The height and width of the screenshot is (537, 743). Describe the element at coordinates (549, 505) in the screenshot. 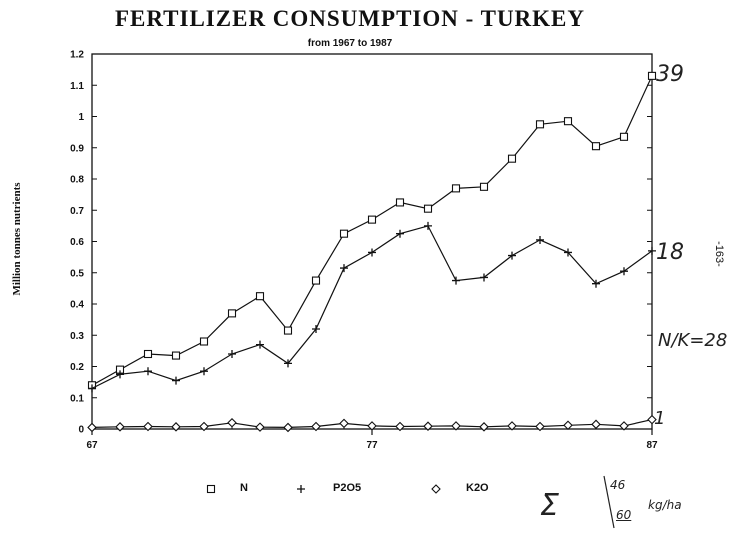

I see `annotation-sum: Σ` at that location.